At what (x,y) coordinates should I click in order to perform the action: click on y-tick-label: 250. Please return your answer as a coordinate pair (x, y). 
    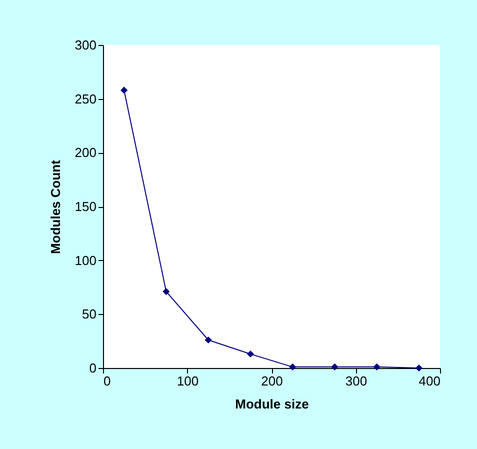
    Looking at the image, I should click on (85, 98).